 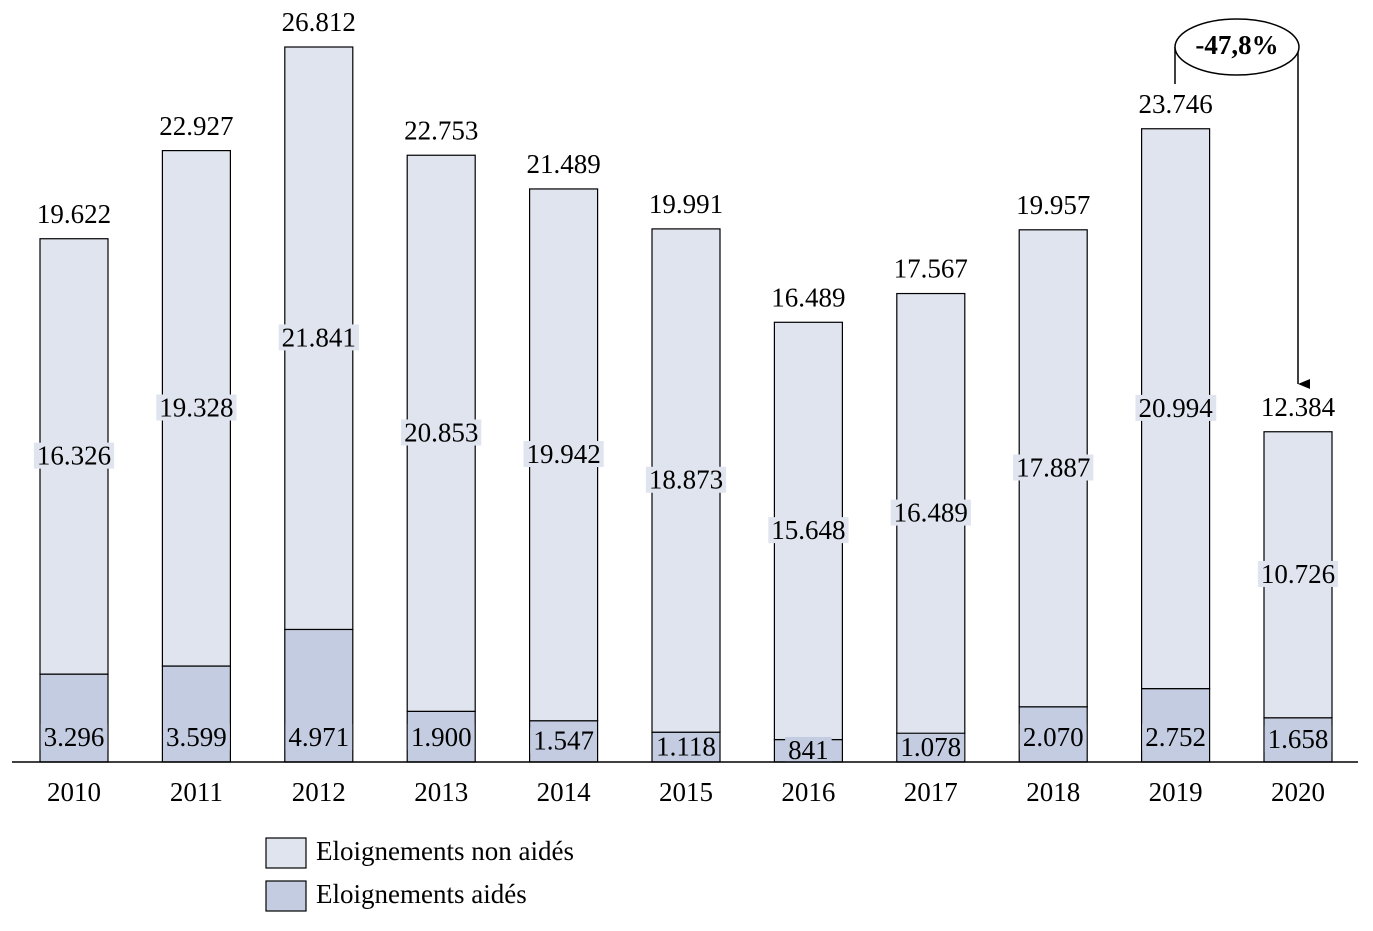 I want to click on legend-label: Eloignements aidés, so click(x=421, y=894).